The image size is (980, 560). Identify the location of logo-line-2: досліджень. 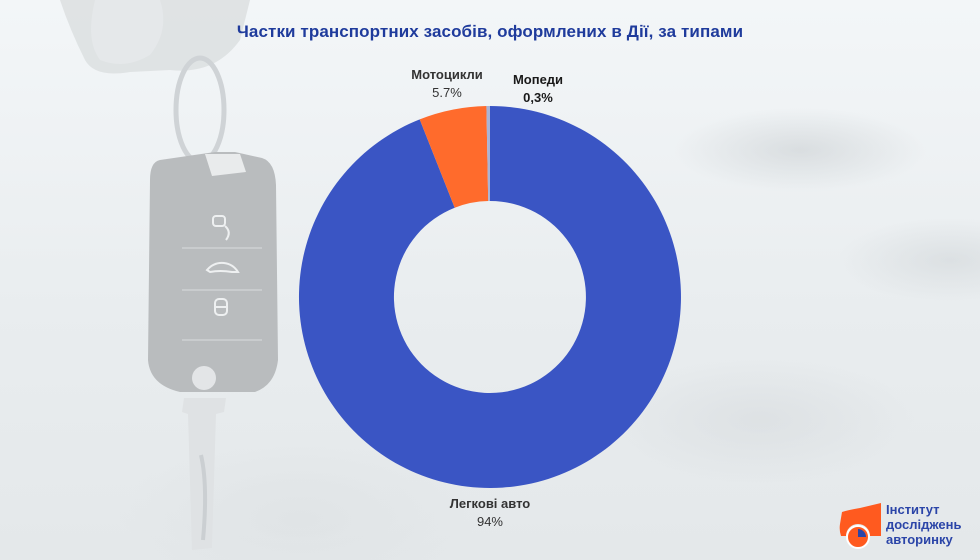
(924, 524).